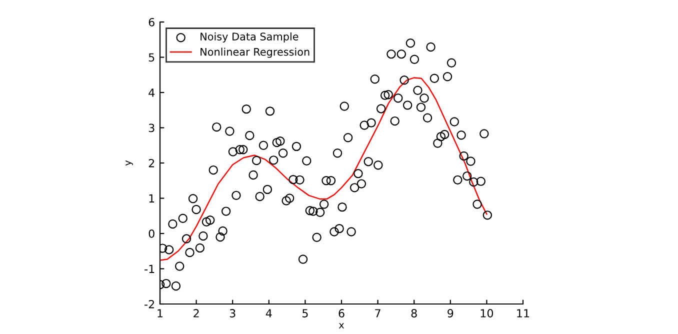 This screenshot has height=334, width=678. Describe the element at coordinates (487, 313) in the screenshot. I see `x-tick-label: 10` at that location.